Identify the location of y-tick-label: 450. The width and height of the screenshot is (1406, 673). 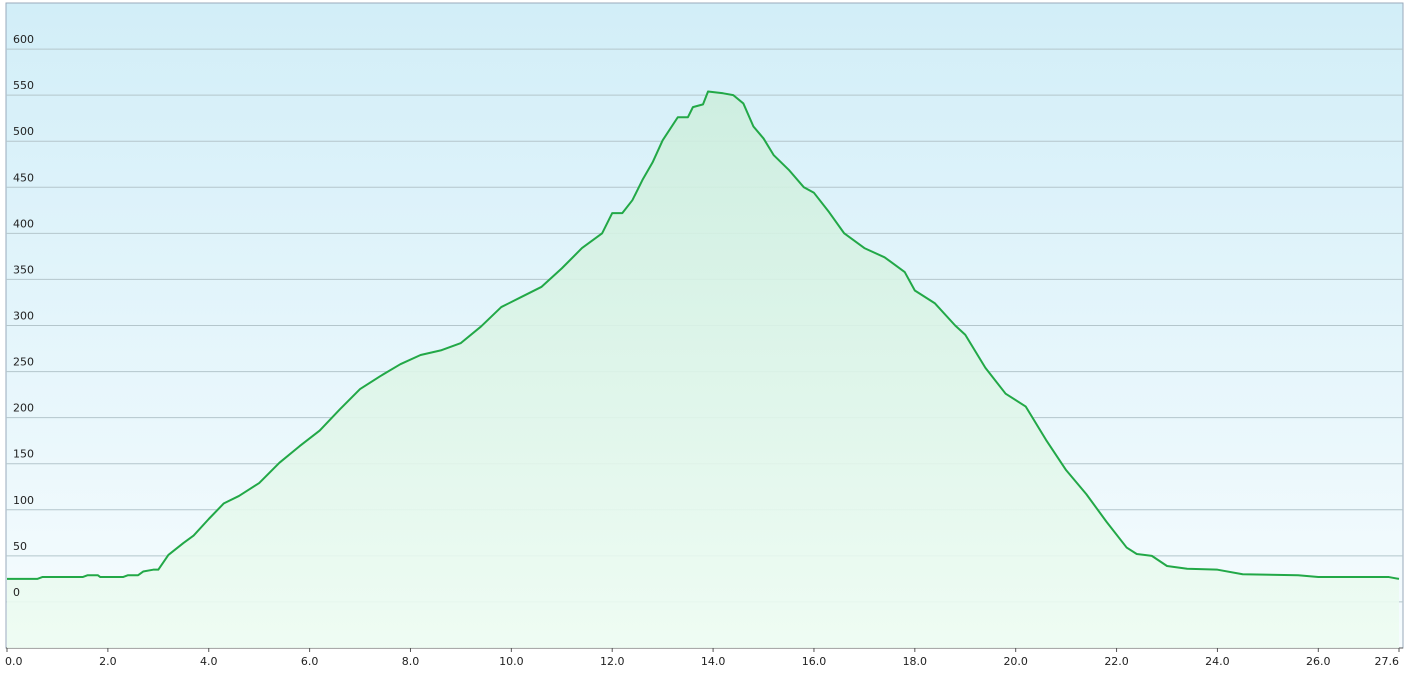
(23, 177).